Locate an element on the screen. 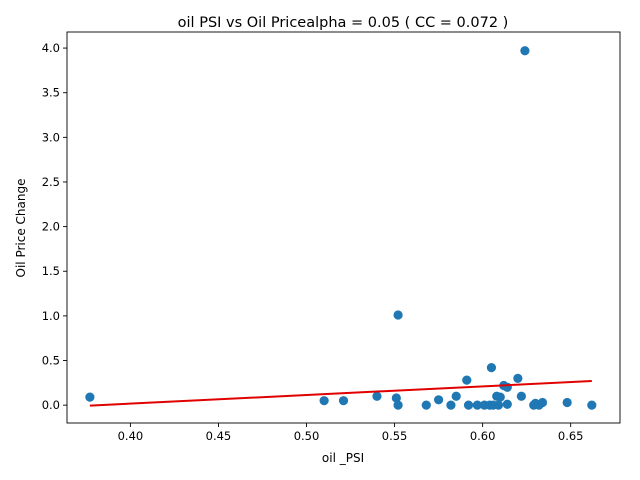  x-tick-label: 0.50 is located at coordinates (307, 436).